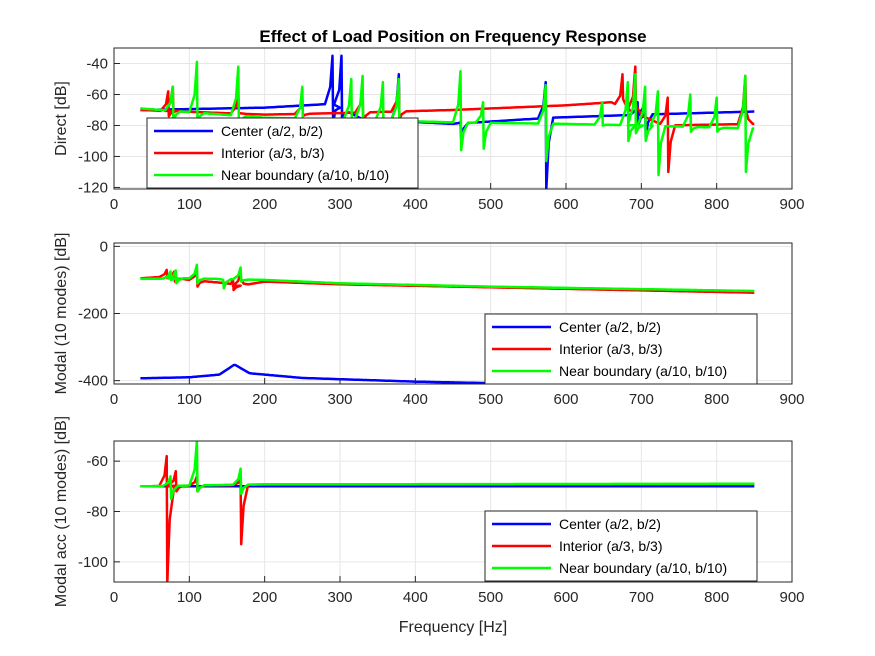  I want to click on y-tick-label: -120, so click(93, 187).